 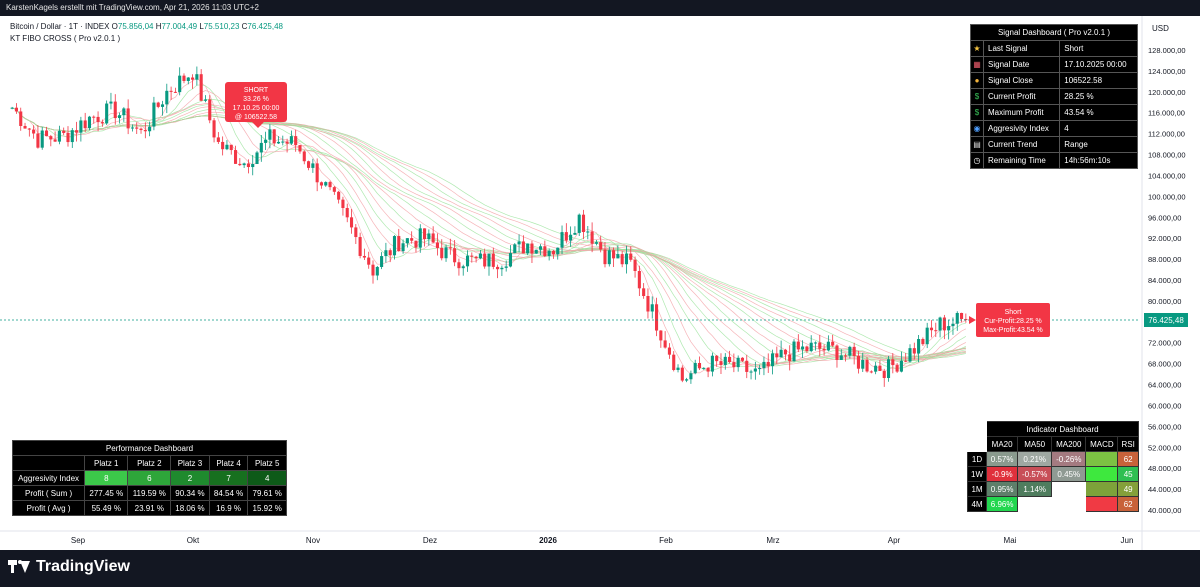 I want to click on price-tick: 80.000,00, so click(x=1164, y=301).